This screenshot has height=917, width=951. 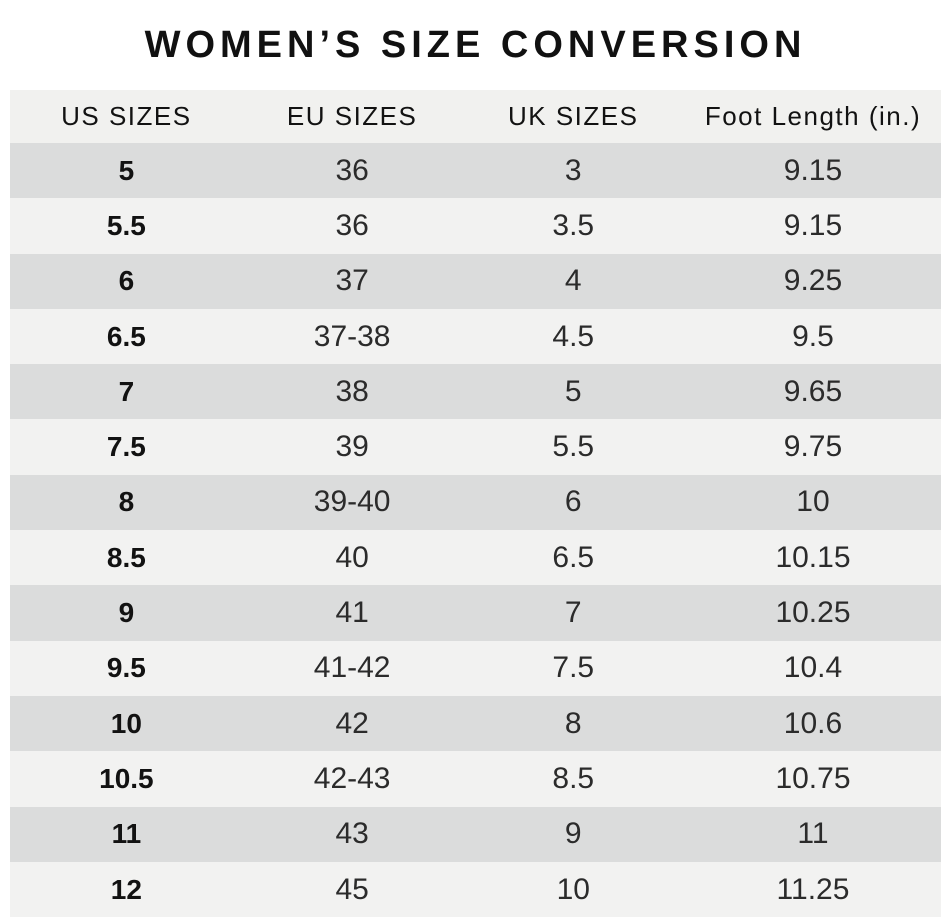 What do you see at coordinates (813, 778) in the screenshot?
I see `foot-length-cell: 10.75` at bounding box center [813, 778].